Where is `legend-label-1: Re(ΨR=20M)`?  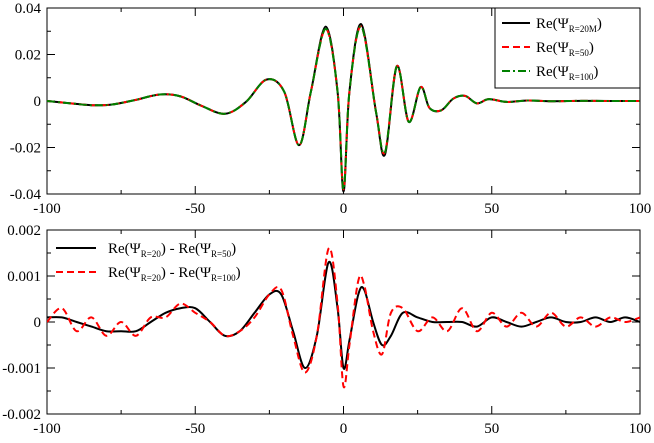
legend-label-1: Re(ΨR=20M) is located at coordinates (569, 25).